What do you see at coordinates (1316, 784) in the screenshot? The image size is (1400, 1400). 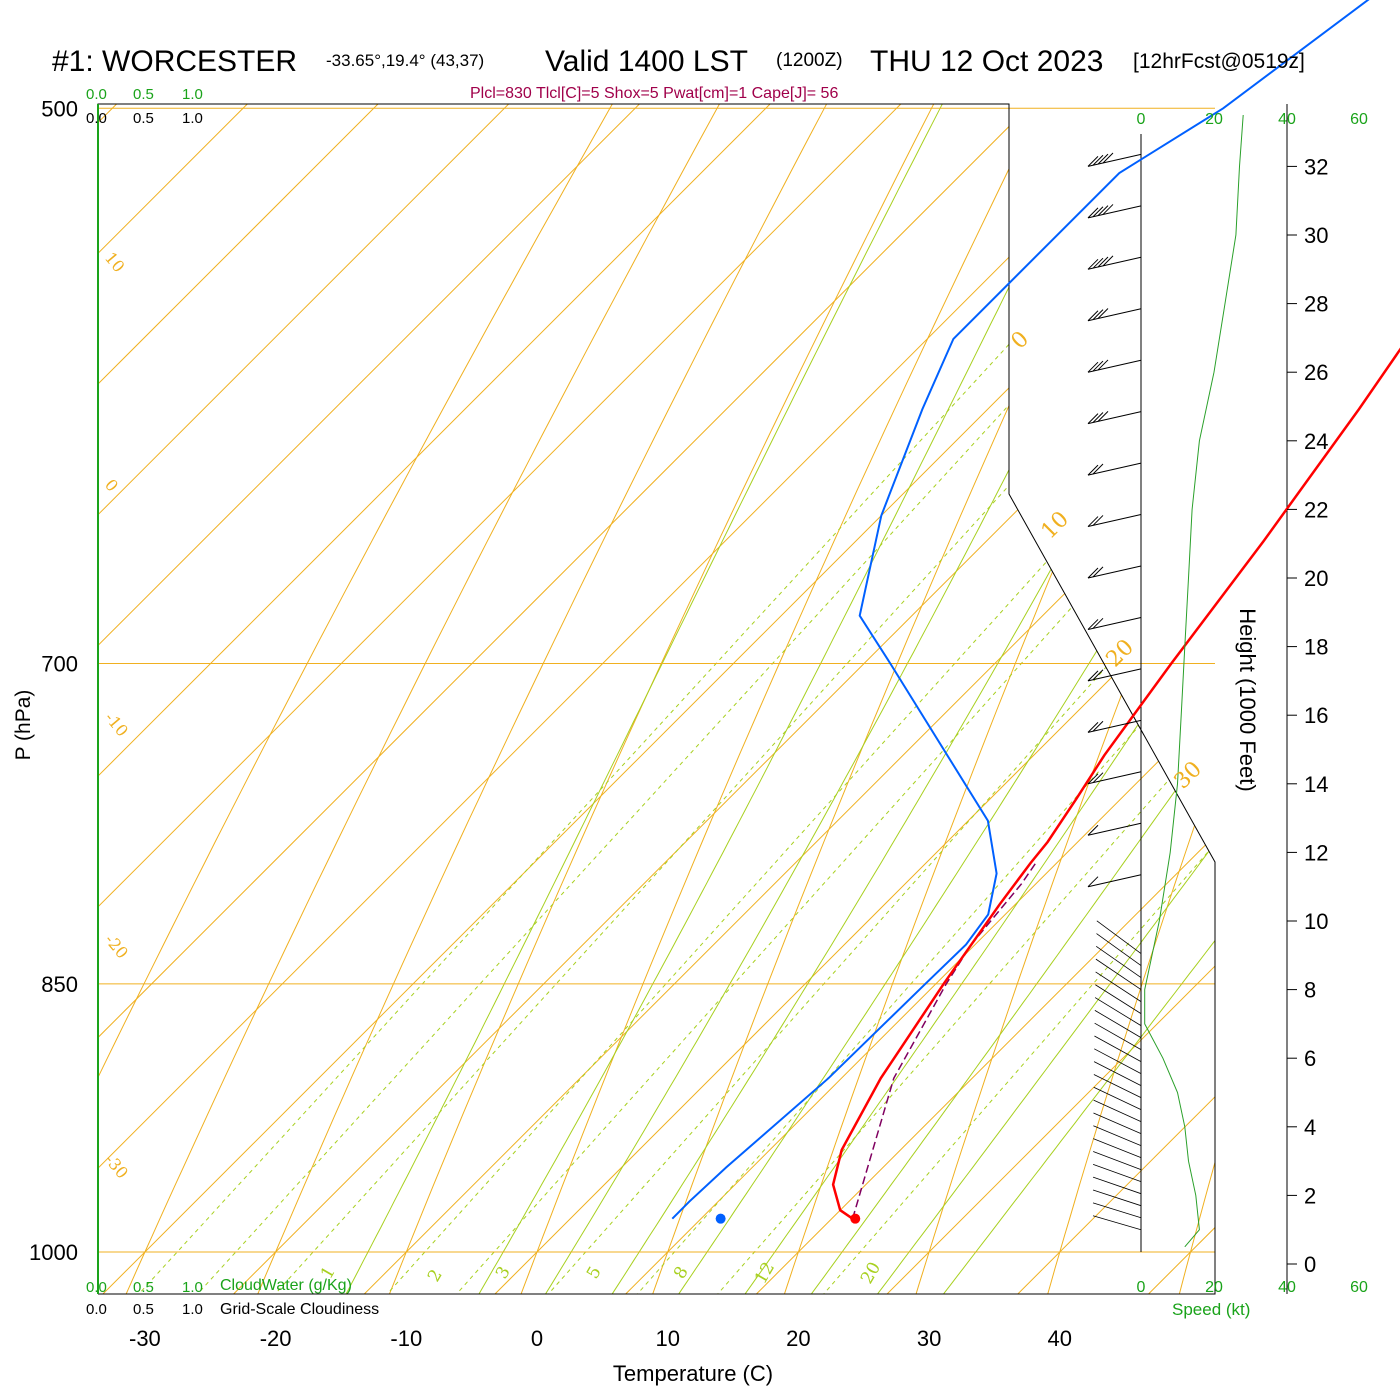 I see `height-tick-label: 14` at bounding box center [1316, 784].